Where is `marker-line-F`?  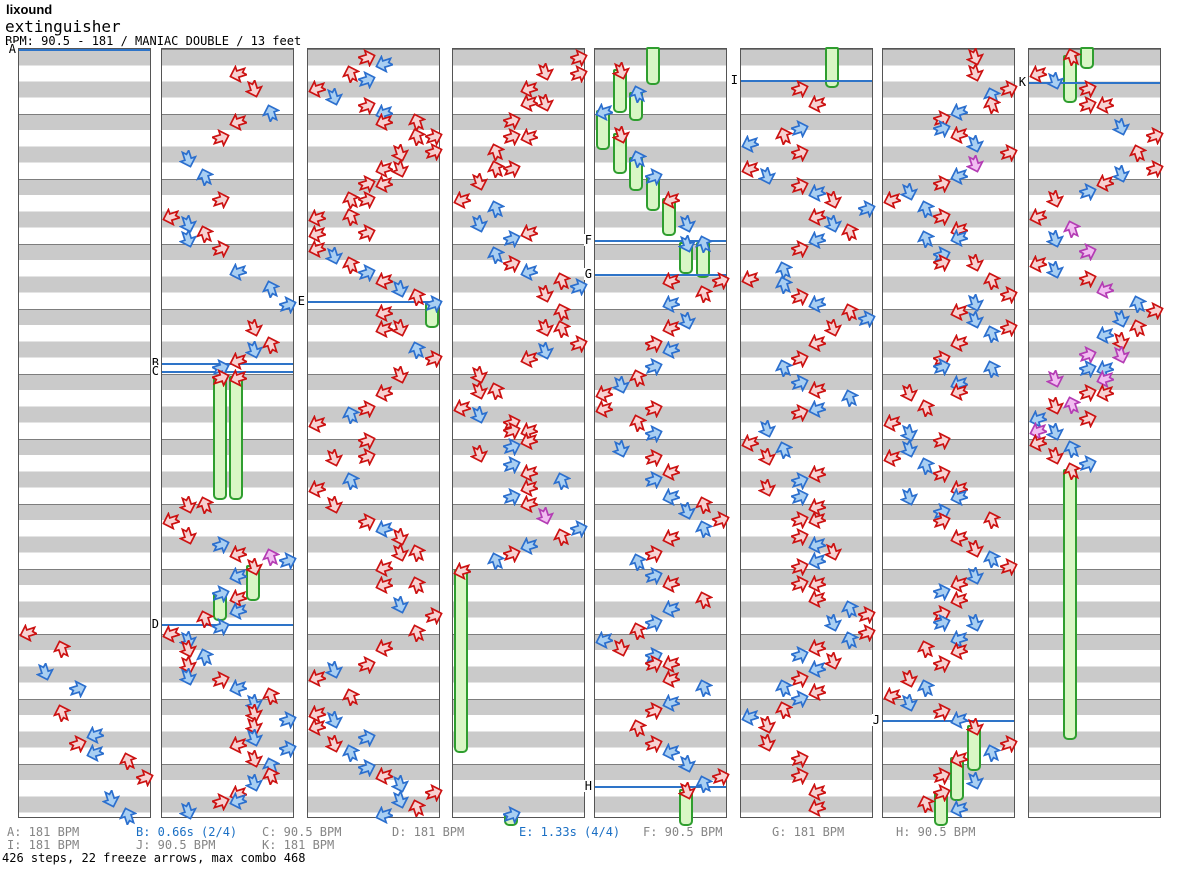
marker-line-F is located at coordinates (660, 241).